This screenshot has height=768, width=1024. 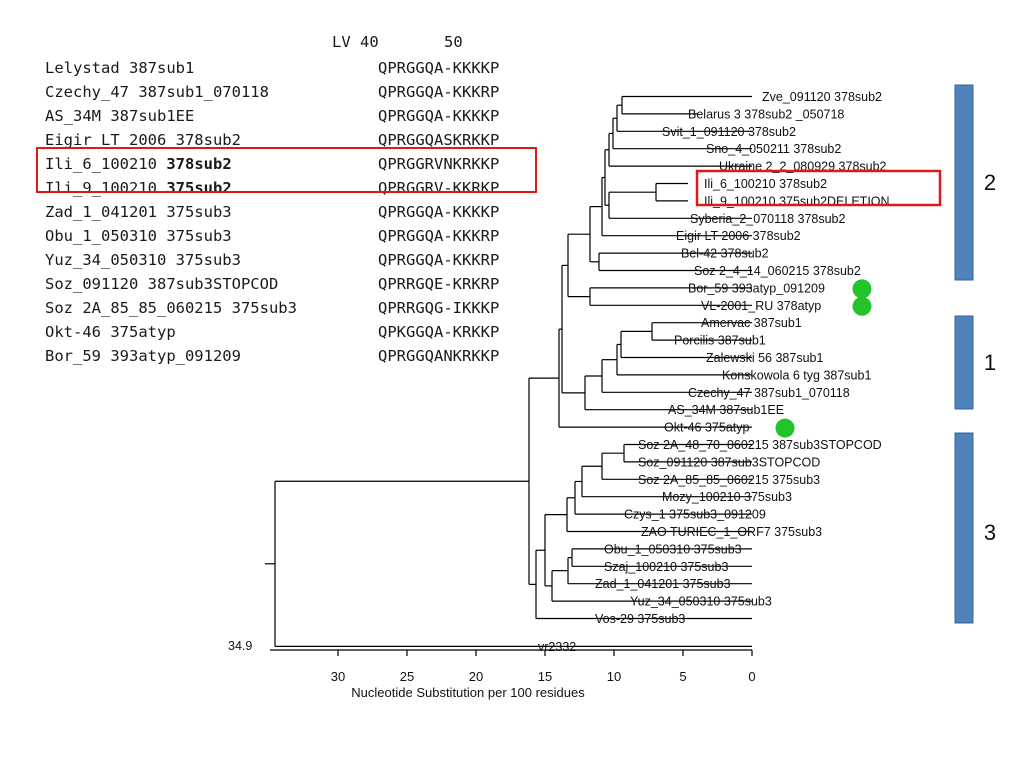 What do you see at coordinates (990, 182) in the screenshot?
I see `group-label: 2` at bounding box center [990, 182].